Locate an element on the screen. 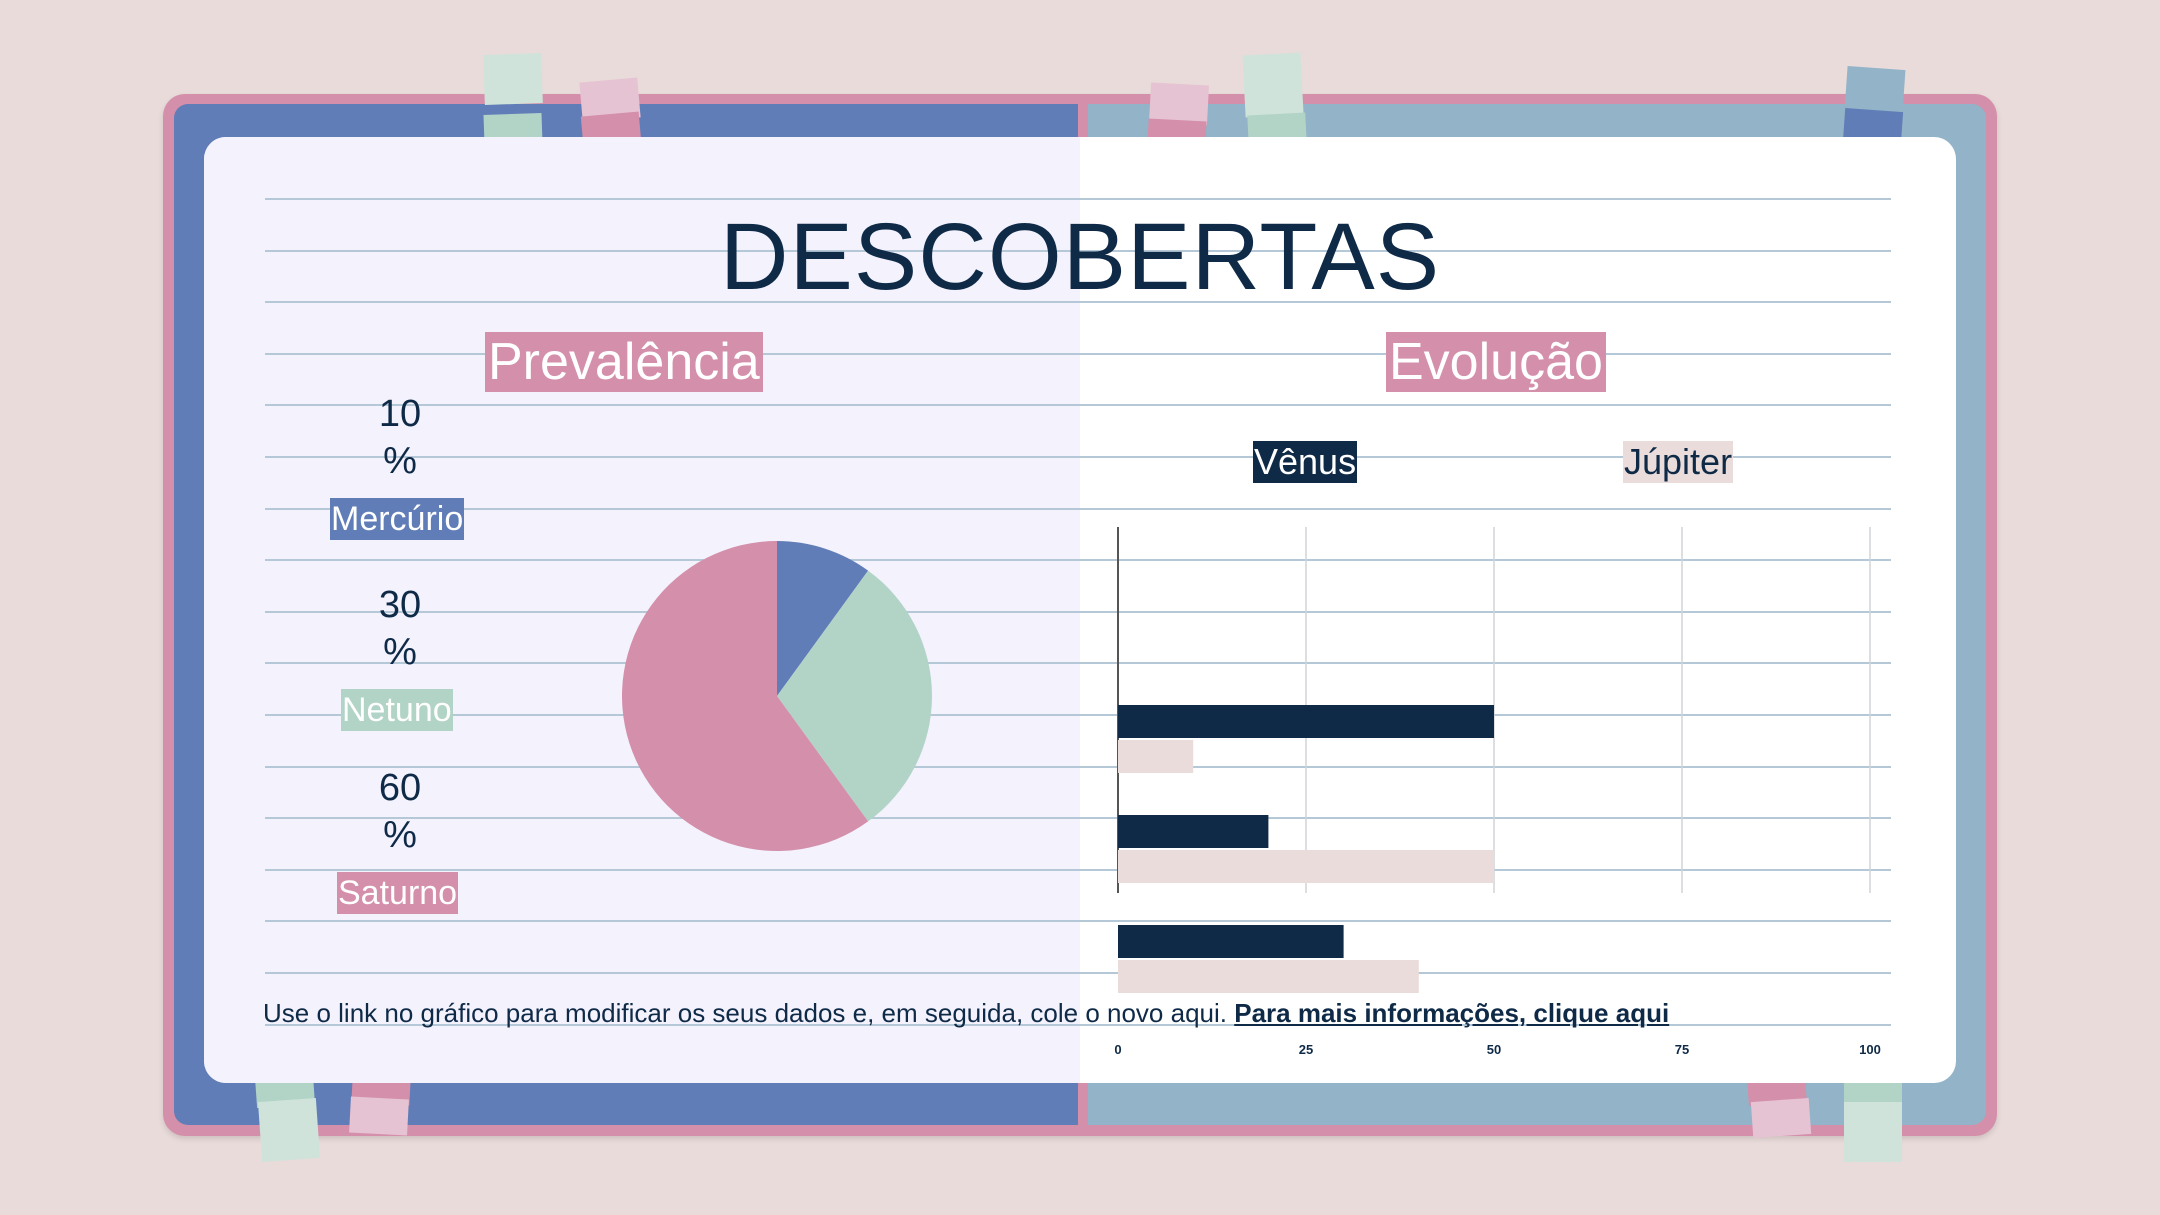 The image size is (2160, 1215). pie-value-netuno: 30 % is located at coordinates (400, 629).